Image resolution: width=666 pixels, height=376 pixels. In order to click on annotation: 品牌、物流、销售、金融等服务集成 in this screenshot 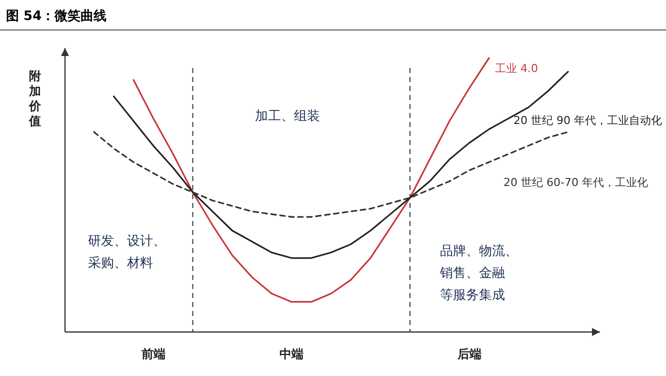, I will do `click(478, 273)`.